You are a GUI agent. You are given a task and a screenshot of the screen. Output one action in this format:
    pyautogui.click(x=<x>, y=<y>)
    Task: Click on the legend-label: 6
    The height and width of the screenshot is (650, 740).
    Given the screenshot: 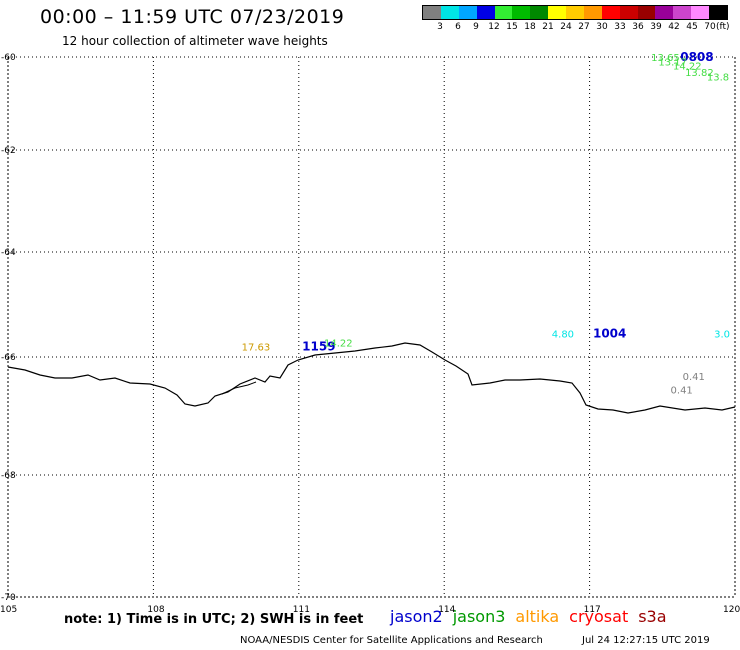 What is the action you would take?
    pyautogui.click(x=458, y=27)
    